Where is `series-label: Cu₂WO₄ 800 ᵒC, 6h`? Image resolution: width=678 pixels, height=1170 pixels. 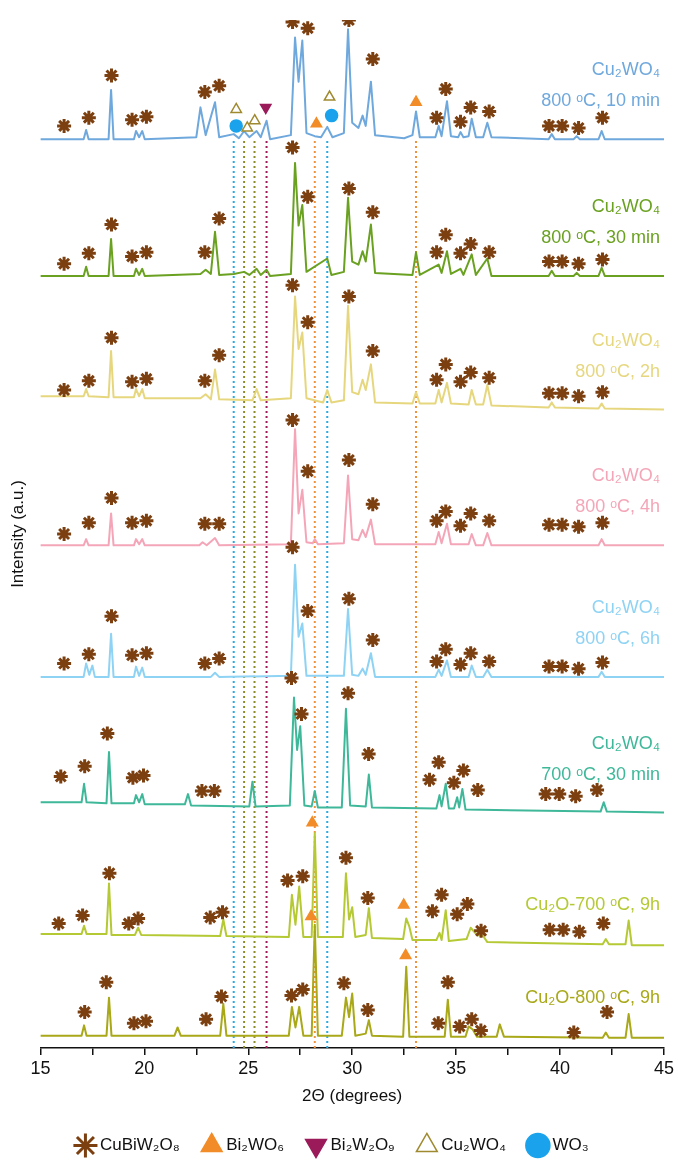 series-label: Cu₂WO₄ 800 ᵒC, 6h is located at coordinates (617, 622).